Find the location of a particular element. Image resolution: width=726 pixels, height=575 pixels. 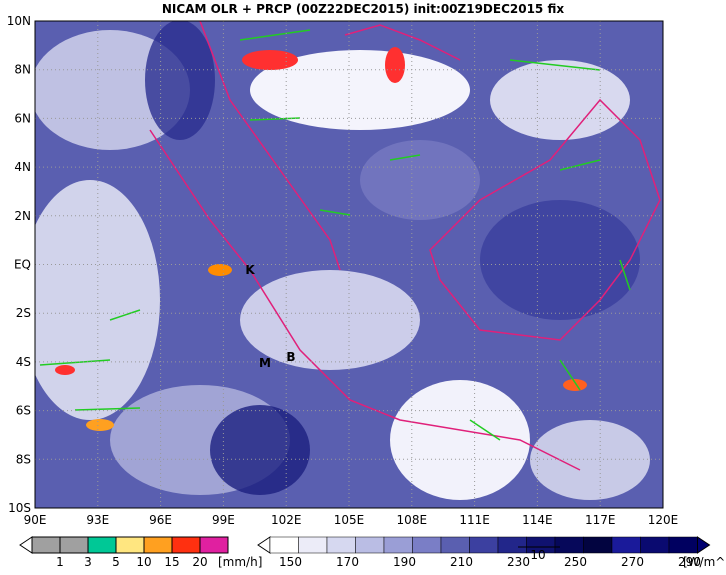

colorbar-label: 190 is located at coordinates (404, 562).